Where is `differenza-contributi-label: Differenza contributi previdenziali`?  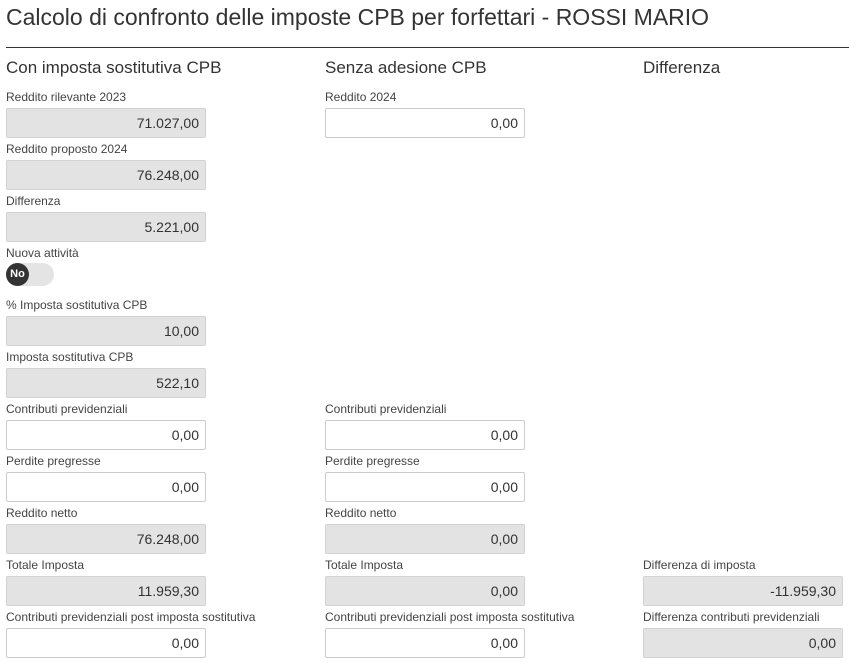
differenza-contributi-label: Differenza contributi previdenziali is located at coordinates (731, 617).